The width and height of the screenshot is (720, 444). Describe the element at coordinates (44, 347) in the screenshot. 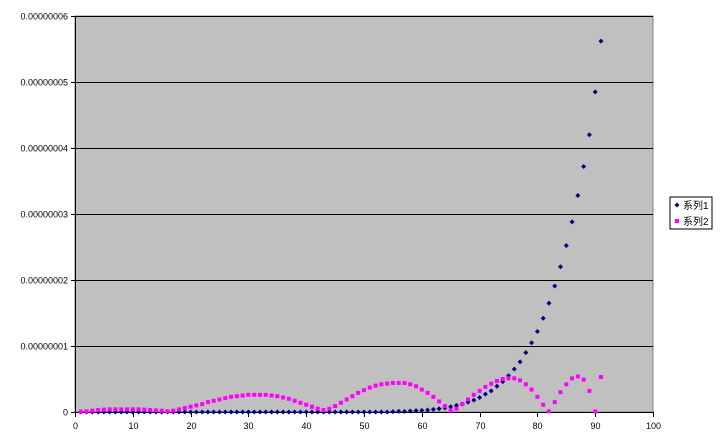

I see `y-tick-label: 0.00000001` at that location.